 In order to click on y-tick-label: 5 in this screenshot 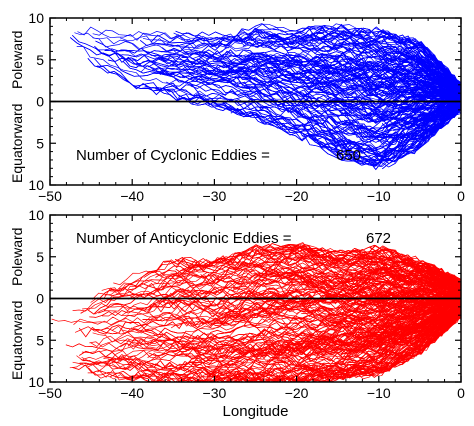, I will do `click(40, 60)`.